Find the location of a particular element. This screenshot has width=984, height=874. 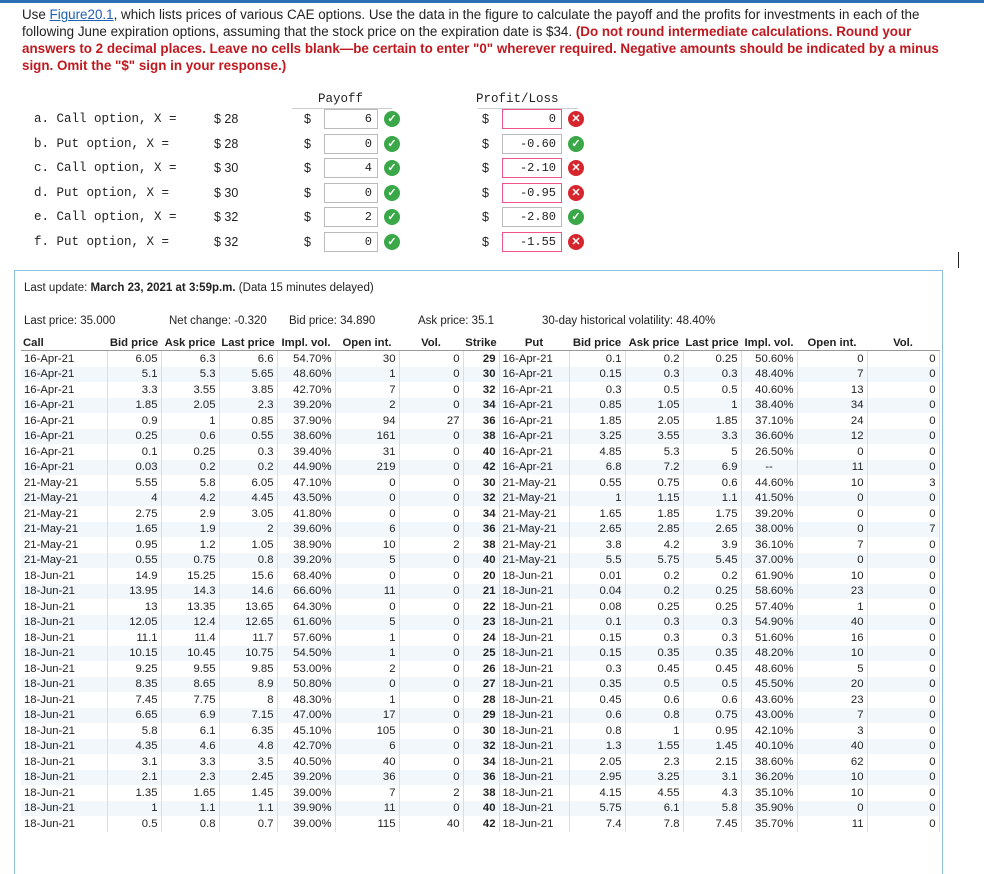

x-icon: ✕ is located at coordinates (576, 168).